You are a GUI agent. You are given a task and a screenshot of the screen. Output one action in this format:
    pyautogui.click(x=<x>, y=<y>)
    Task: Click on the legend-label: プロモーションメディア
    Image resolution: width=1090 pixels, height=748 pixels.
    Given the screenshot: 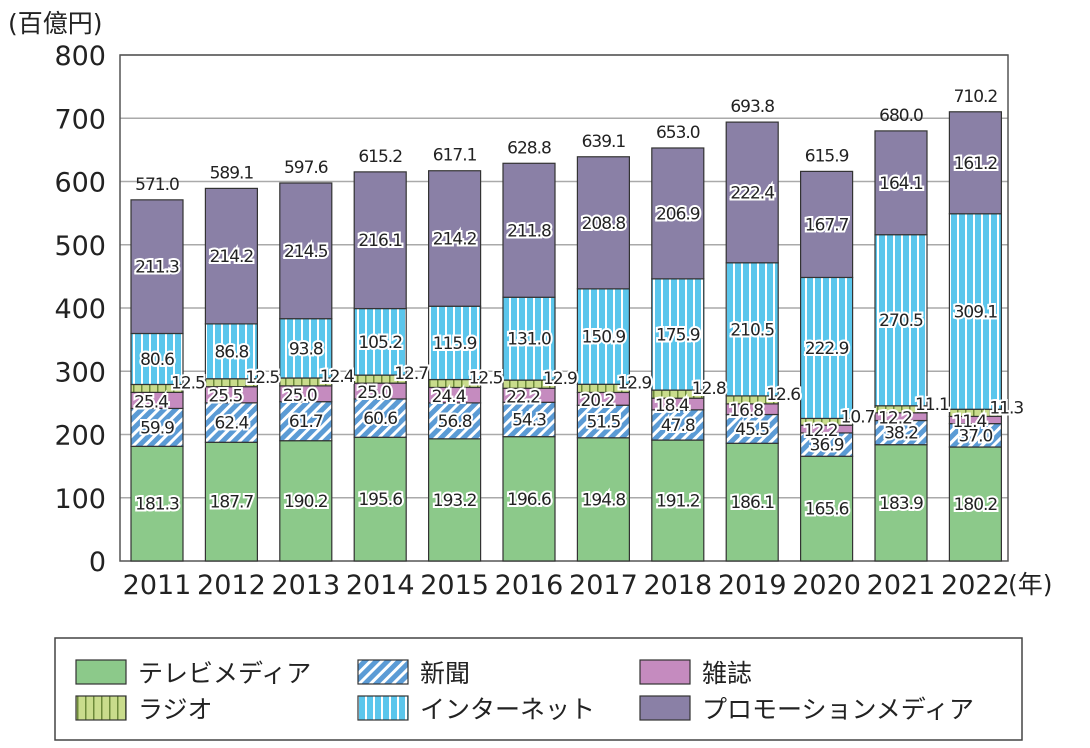 What is the action you would take?
    pyautogui.click(x=838, y=709)
    